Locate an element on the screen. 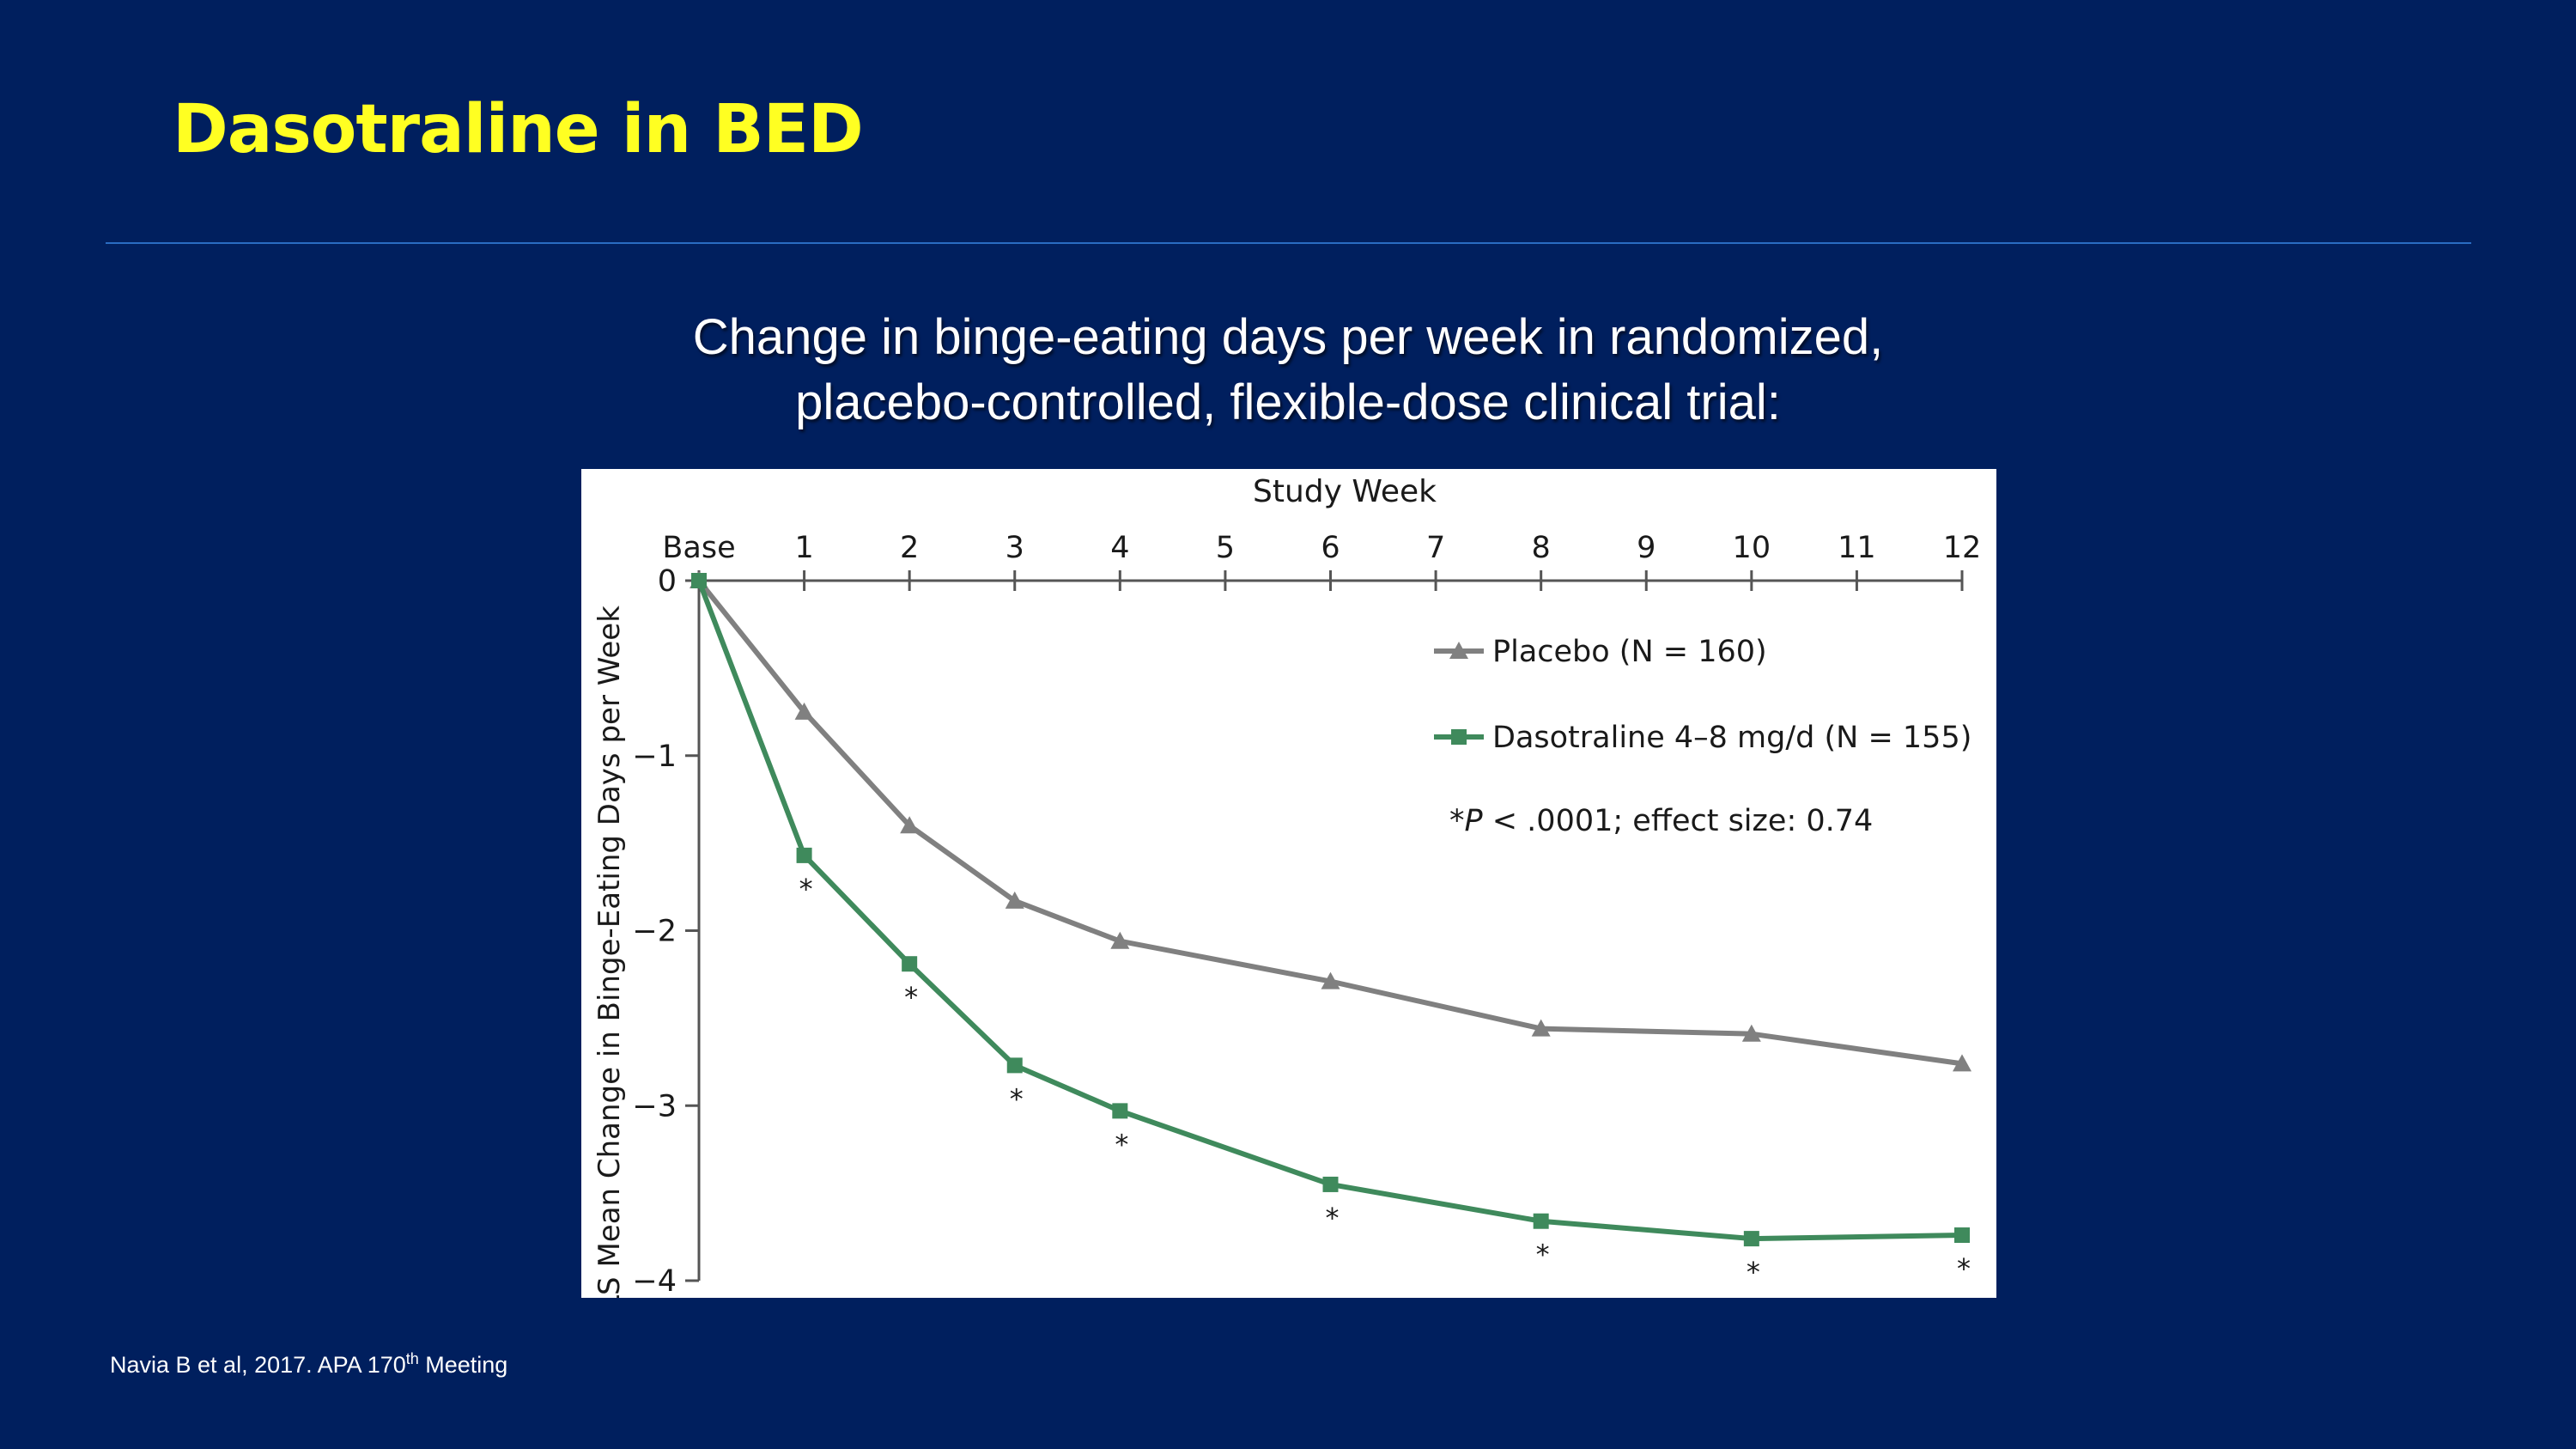  footnote-text: Navia B et al, 2017. APA 170 is located at coordinates (258, 1365).